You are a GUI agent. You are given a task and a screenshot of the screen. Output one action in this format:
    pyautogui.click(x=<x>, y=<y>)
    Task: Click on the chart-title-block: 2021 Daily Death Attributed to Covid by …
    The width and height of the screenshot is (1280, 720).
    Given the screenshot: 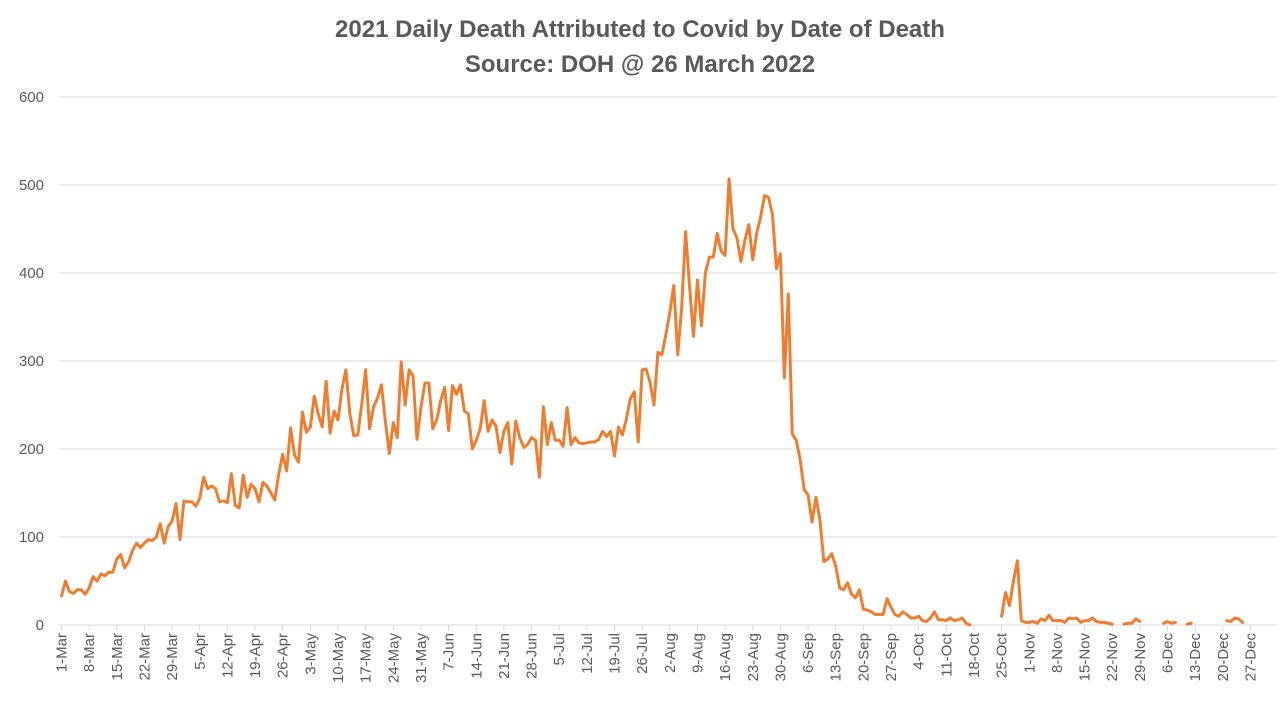 What is the action you would take?
    pyautogui.click(x=640, y=47)
    